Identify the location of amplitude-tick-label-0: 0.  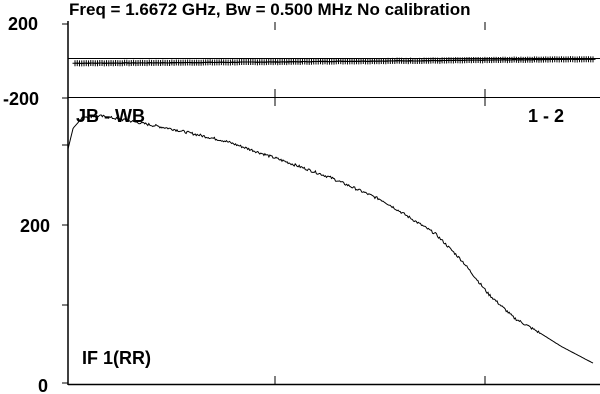
(43, 385).